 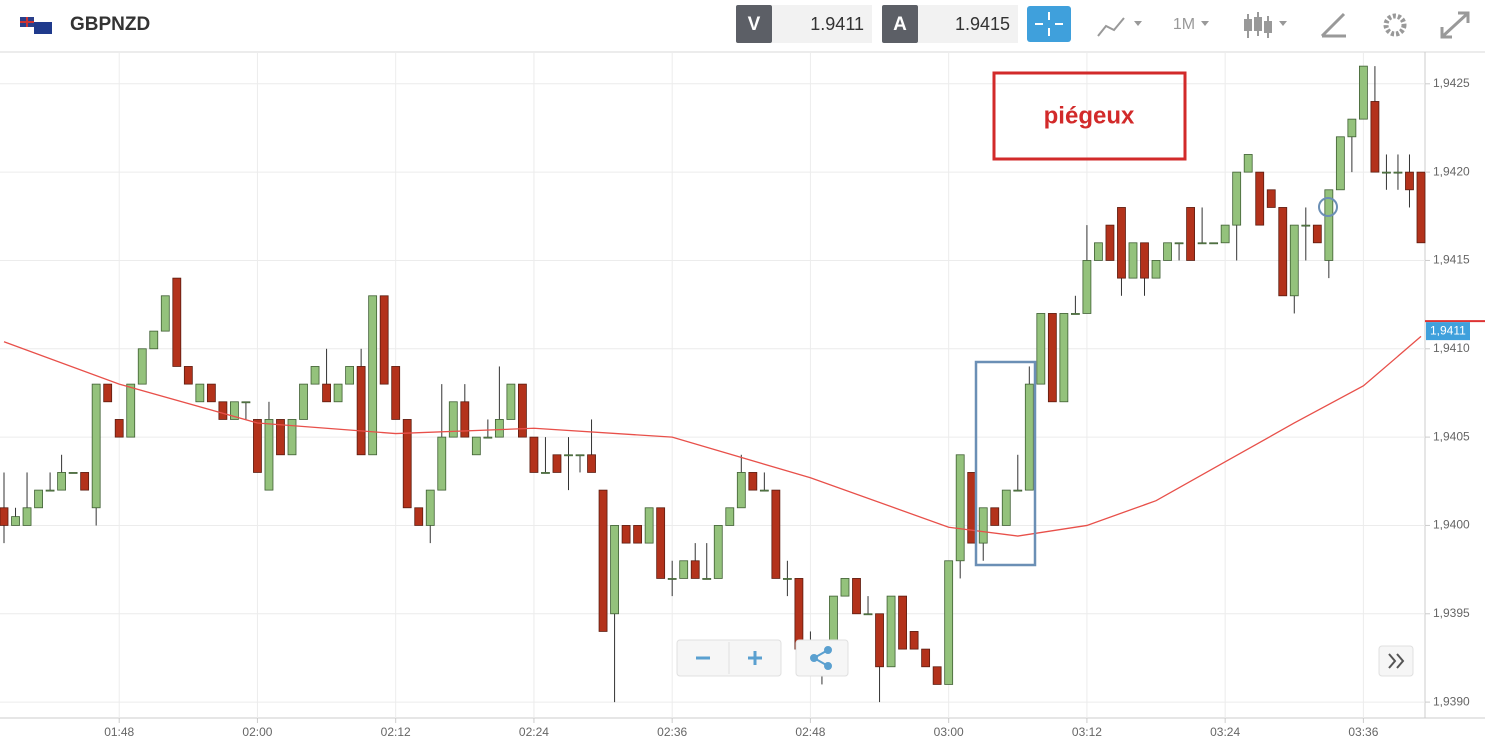 I want to click on buy-button, so click(x=900, y=24).